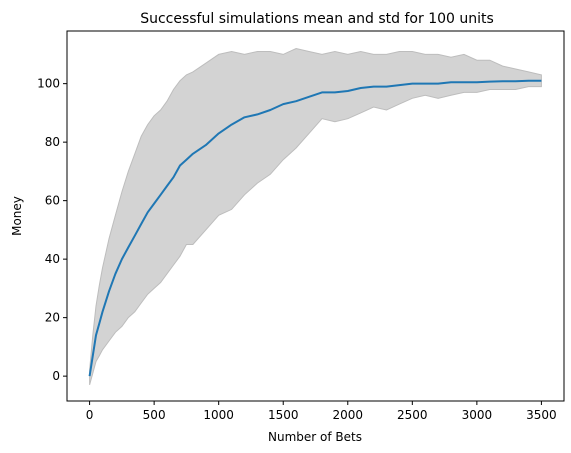 The height and width of the screenshot is (453, 571). I want to click on x-tick-label: 2500, so click(412, 415).